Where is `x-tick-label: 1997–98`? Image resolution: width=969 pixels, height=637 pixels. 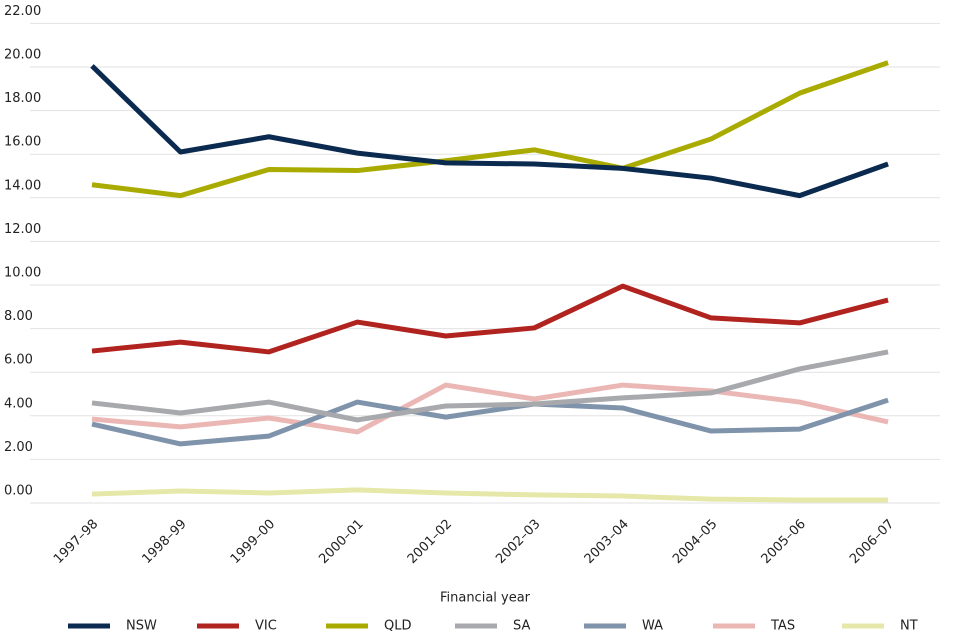 x-tick-label: 1997–98 is located at coordinates (76, 542).